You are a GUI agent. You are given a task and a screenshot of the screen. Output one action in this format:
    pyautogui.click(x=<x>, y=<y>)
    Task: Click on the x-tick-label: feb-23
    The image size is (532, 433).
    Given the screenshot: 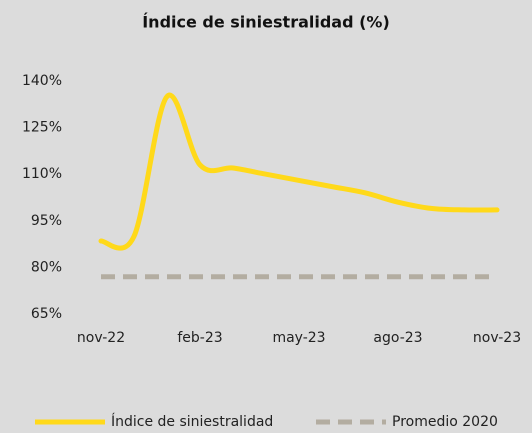 What is the action you would take?
    pyautogui.click(x=199, y=338)
    